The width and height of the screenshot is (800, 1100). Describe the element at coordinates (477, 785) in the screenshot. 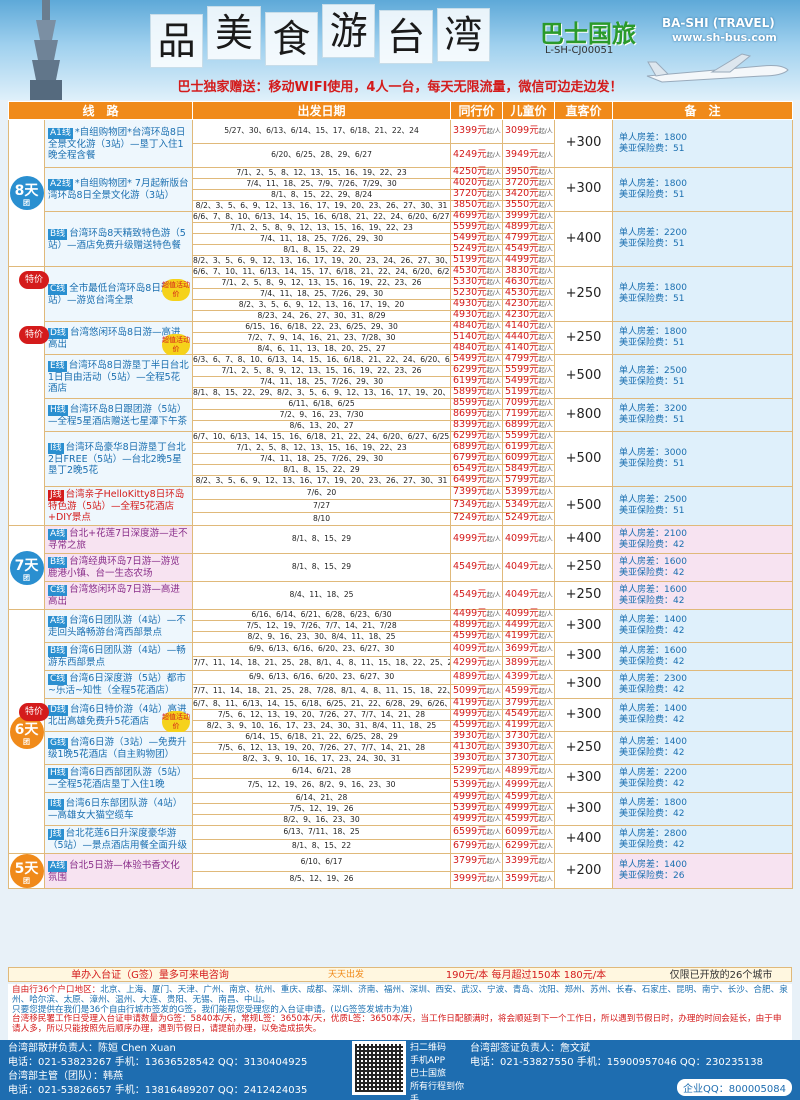

I see `adult-price: 5399元起/人` at that location.